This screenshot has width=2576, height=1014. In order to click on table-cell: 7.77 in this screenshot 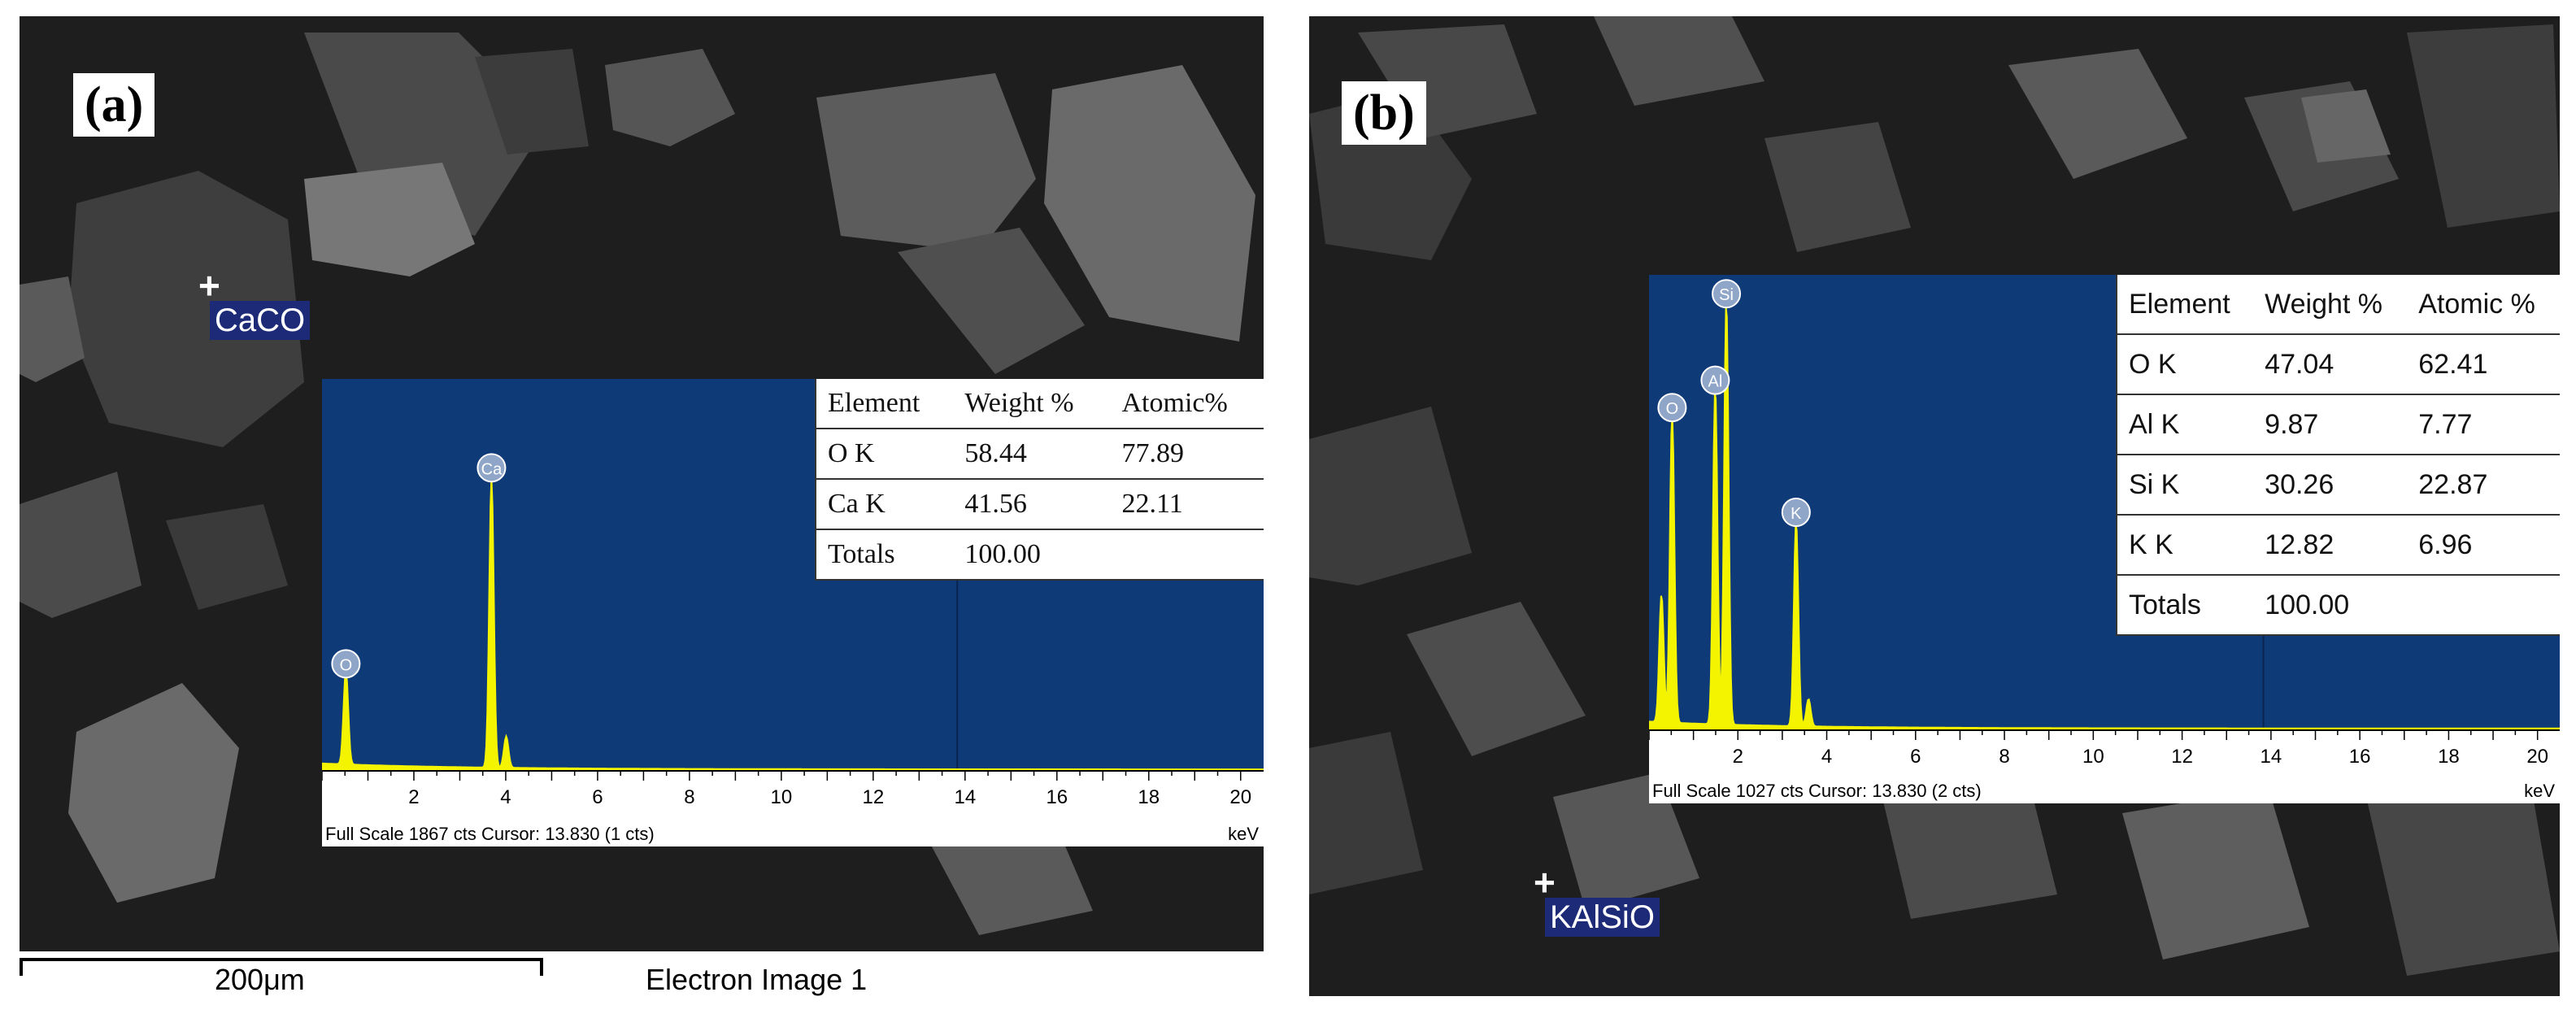, I will do `click(2484, 424)`.